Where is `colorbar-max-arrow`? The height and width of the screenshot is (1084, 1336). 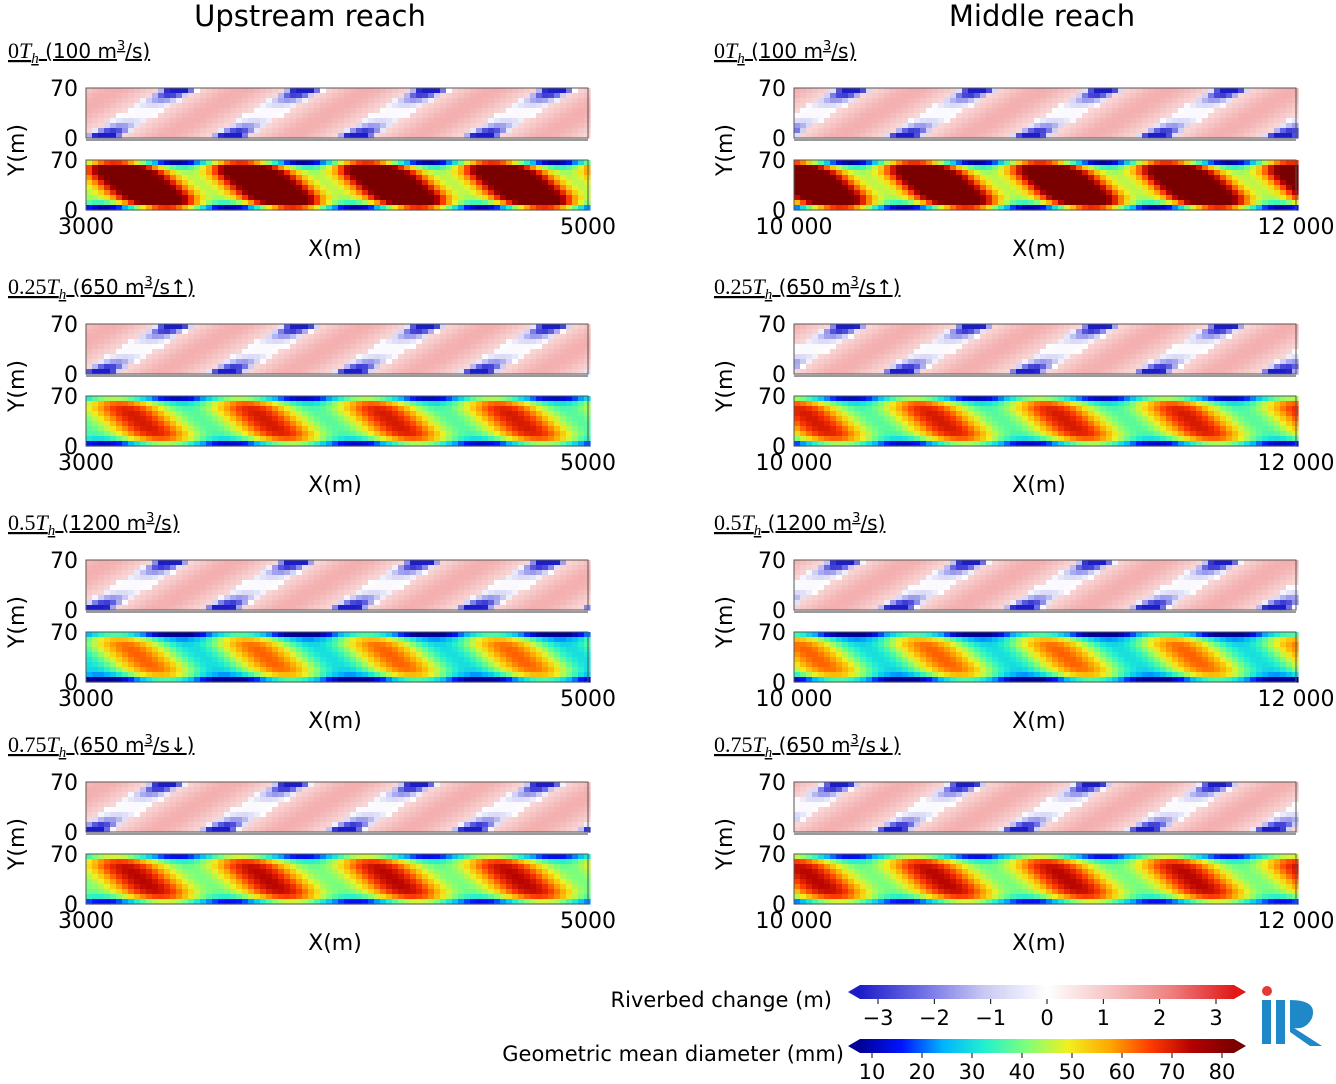 colorbar-max-arrow is located at coordinates (1240, 1046).